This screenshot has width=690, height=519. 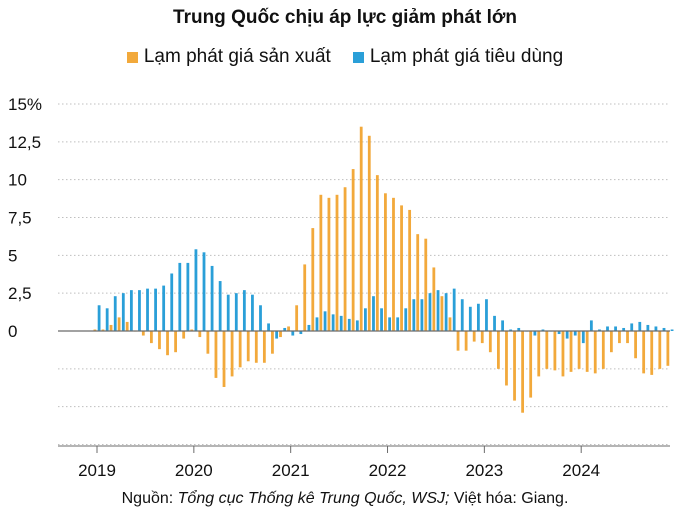 What do you see at coordinates (12, 331) in the screenshot?
I see `y-tick-label-6: 0` at bounding box center [12, 331].